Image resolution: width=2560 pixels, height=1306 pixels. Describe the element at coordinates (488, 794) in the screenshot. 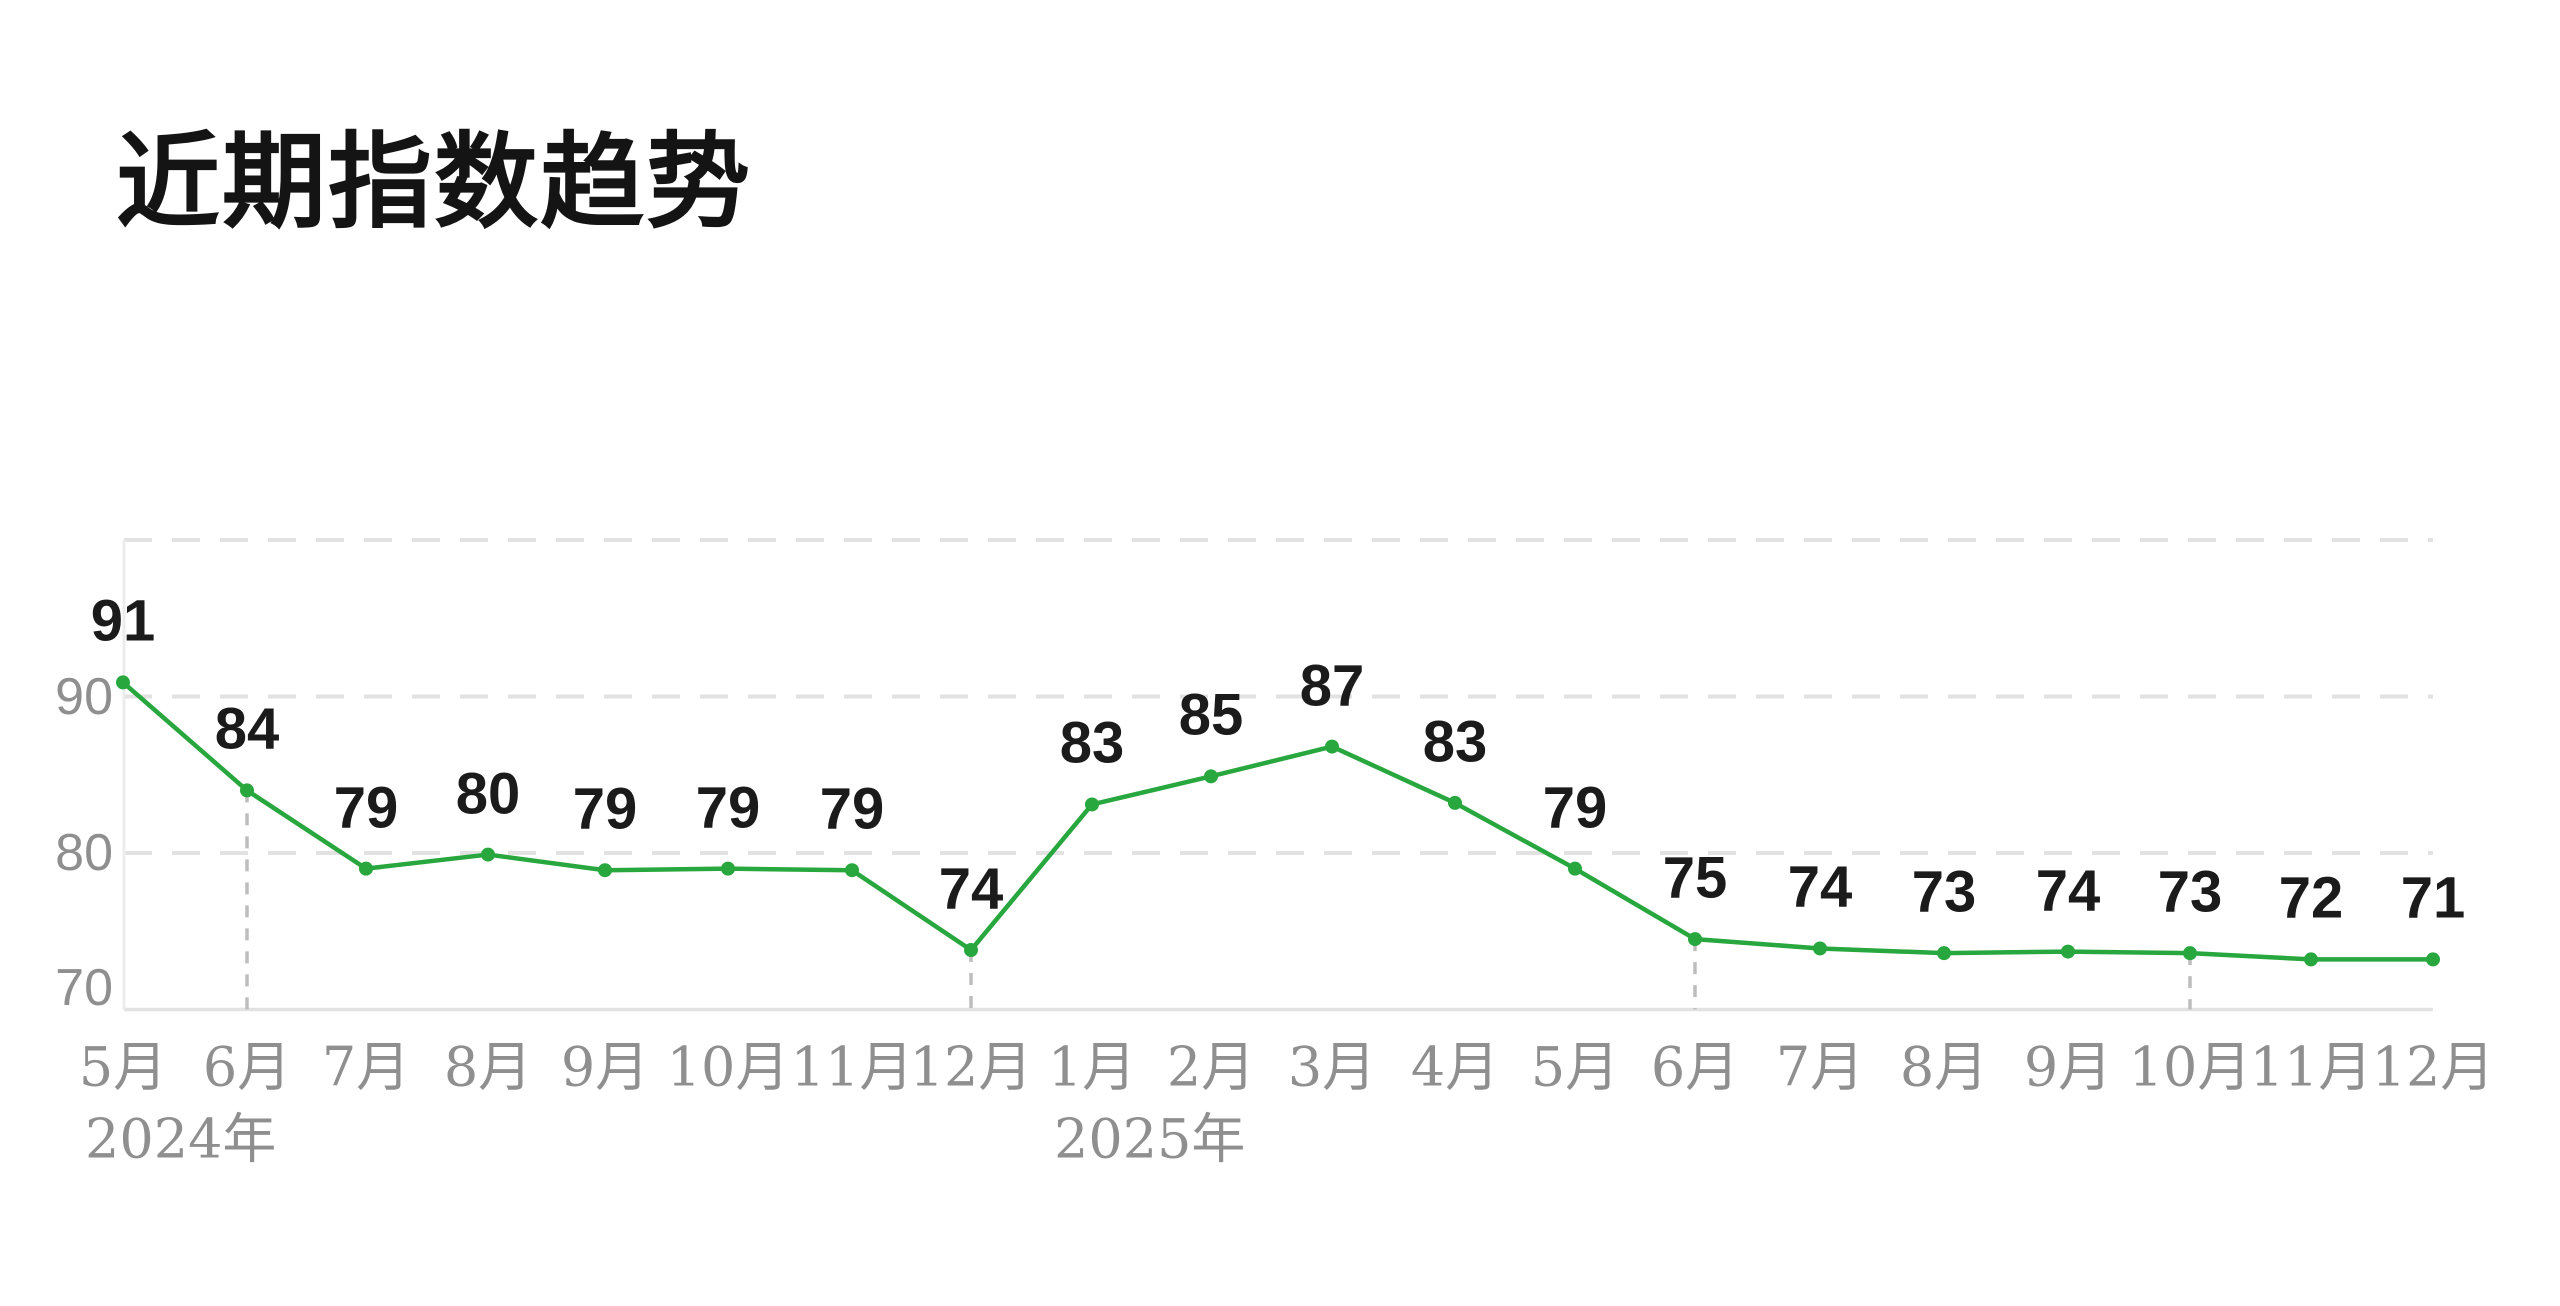

I see `value-label: 80` at that location.